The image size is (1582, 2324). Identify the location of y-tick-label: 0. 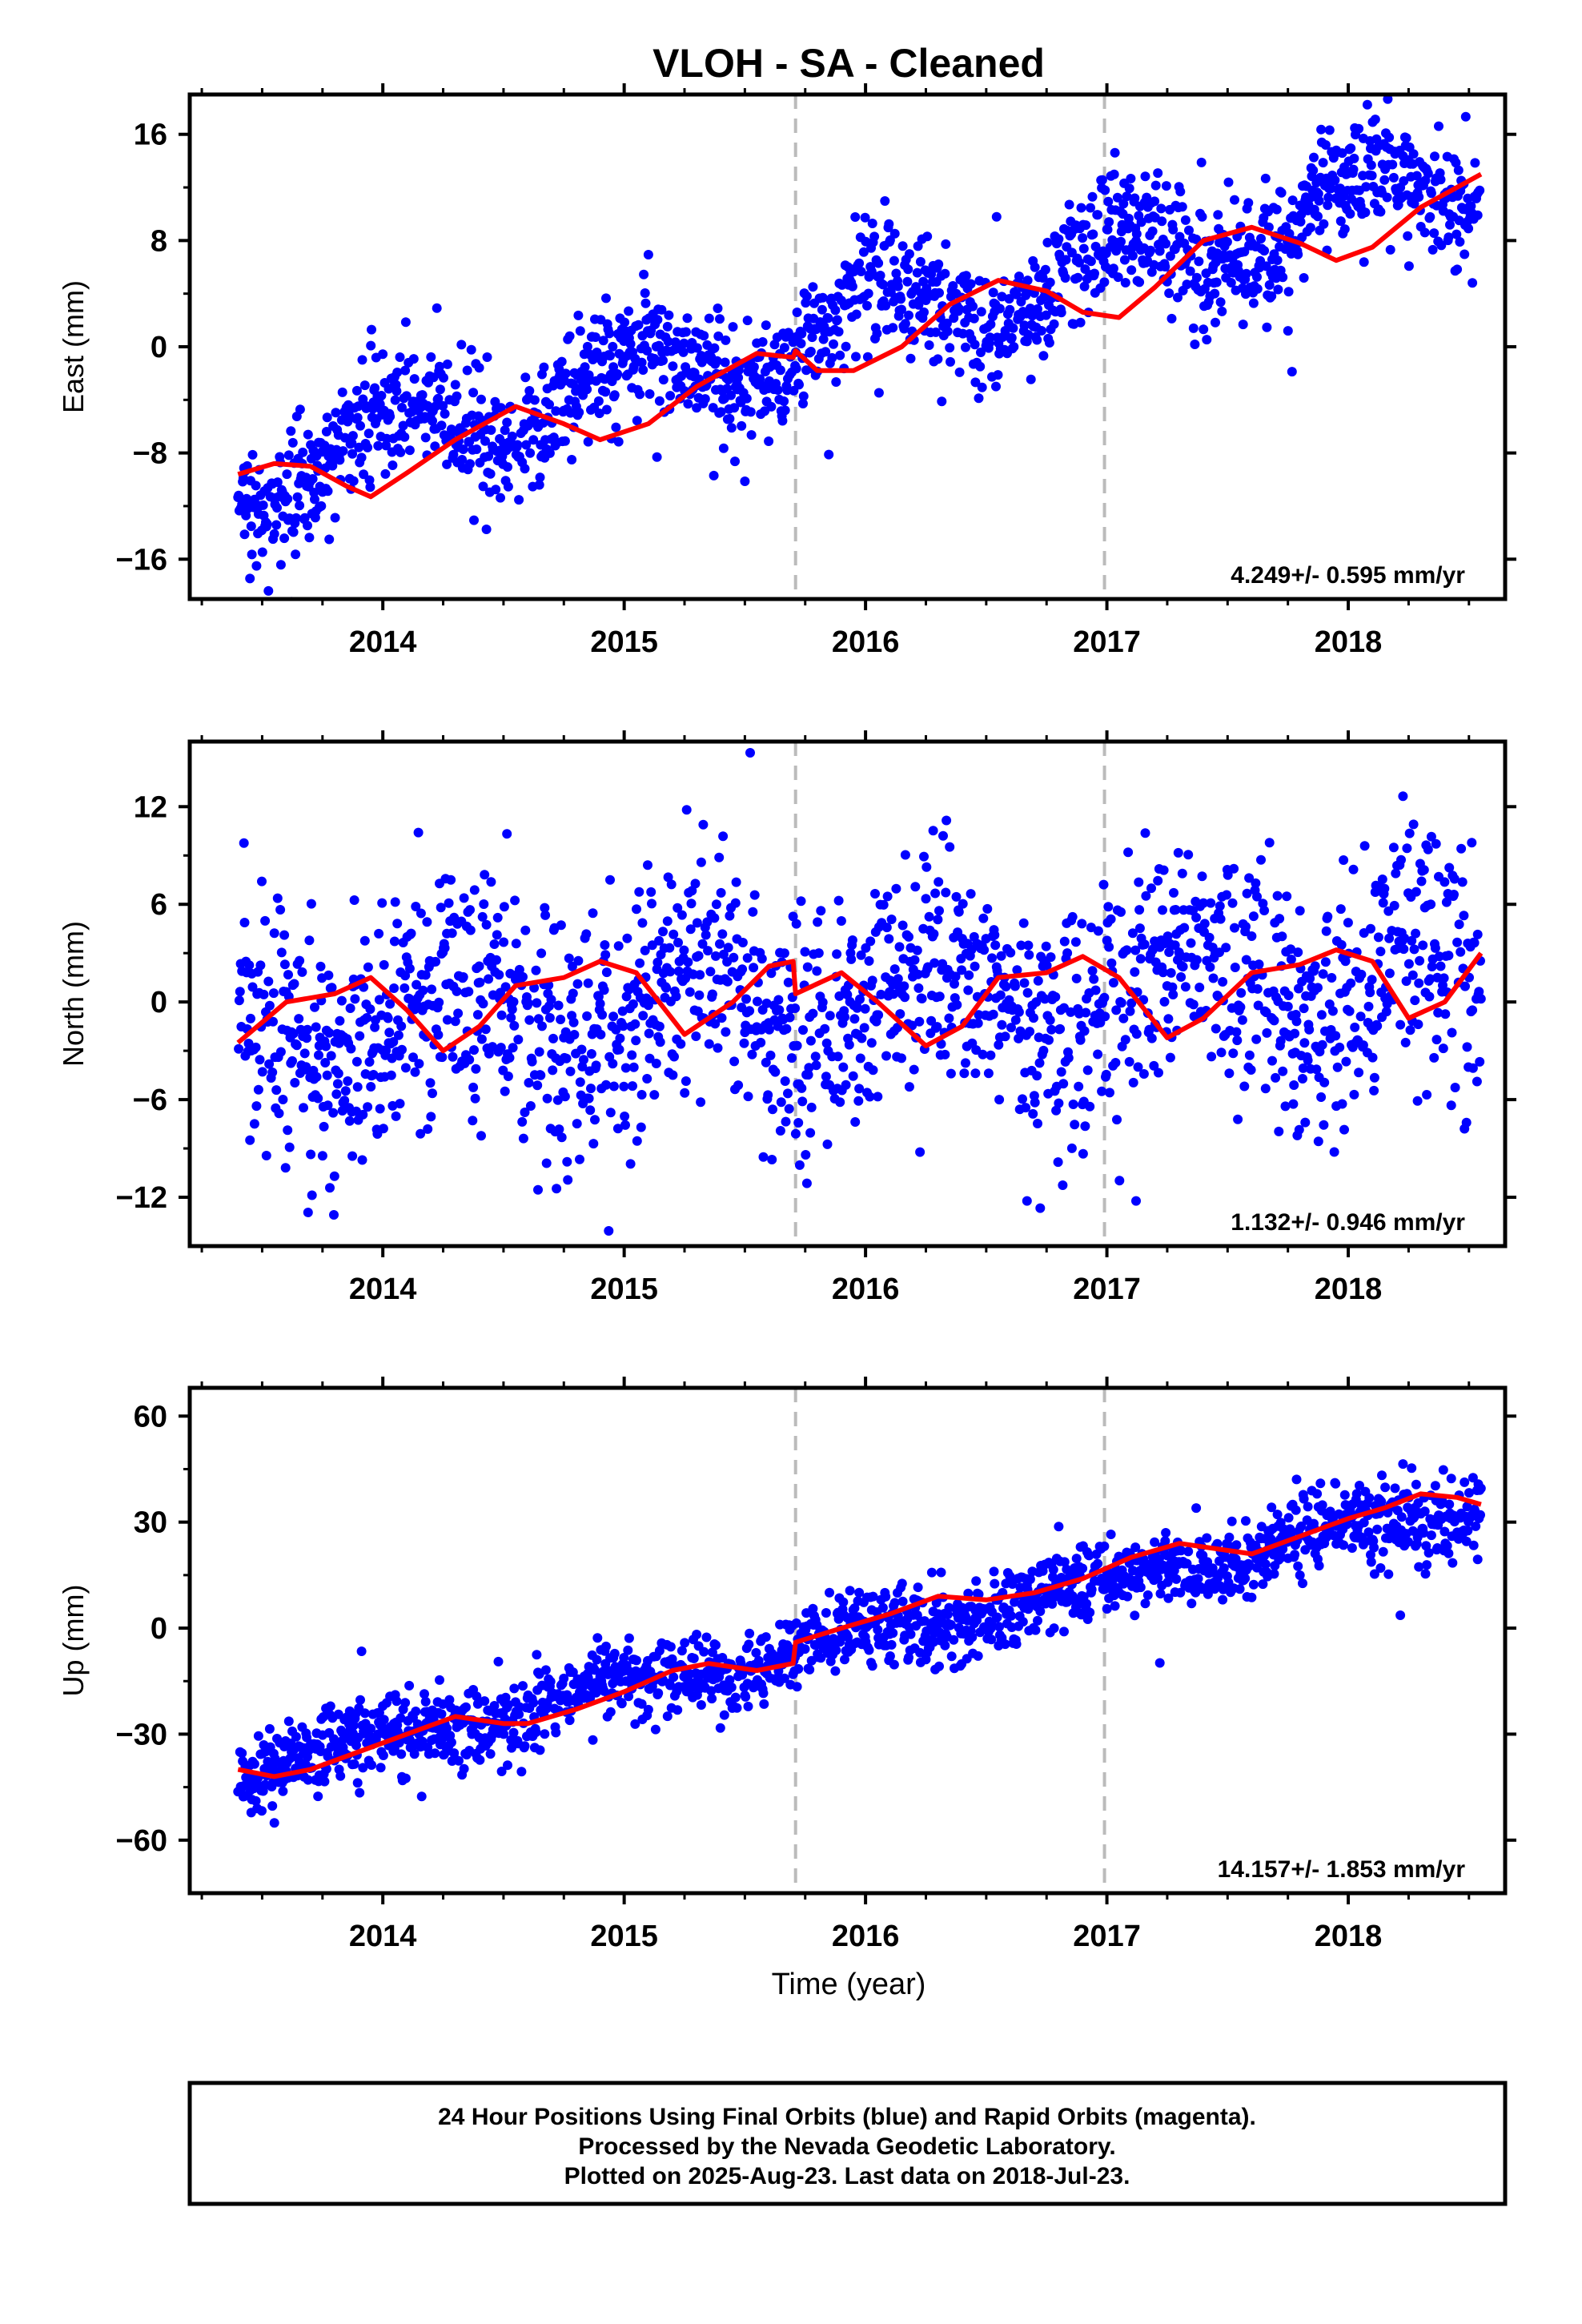
(159, 1002).